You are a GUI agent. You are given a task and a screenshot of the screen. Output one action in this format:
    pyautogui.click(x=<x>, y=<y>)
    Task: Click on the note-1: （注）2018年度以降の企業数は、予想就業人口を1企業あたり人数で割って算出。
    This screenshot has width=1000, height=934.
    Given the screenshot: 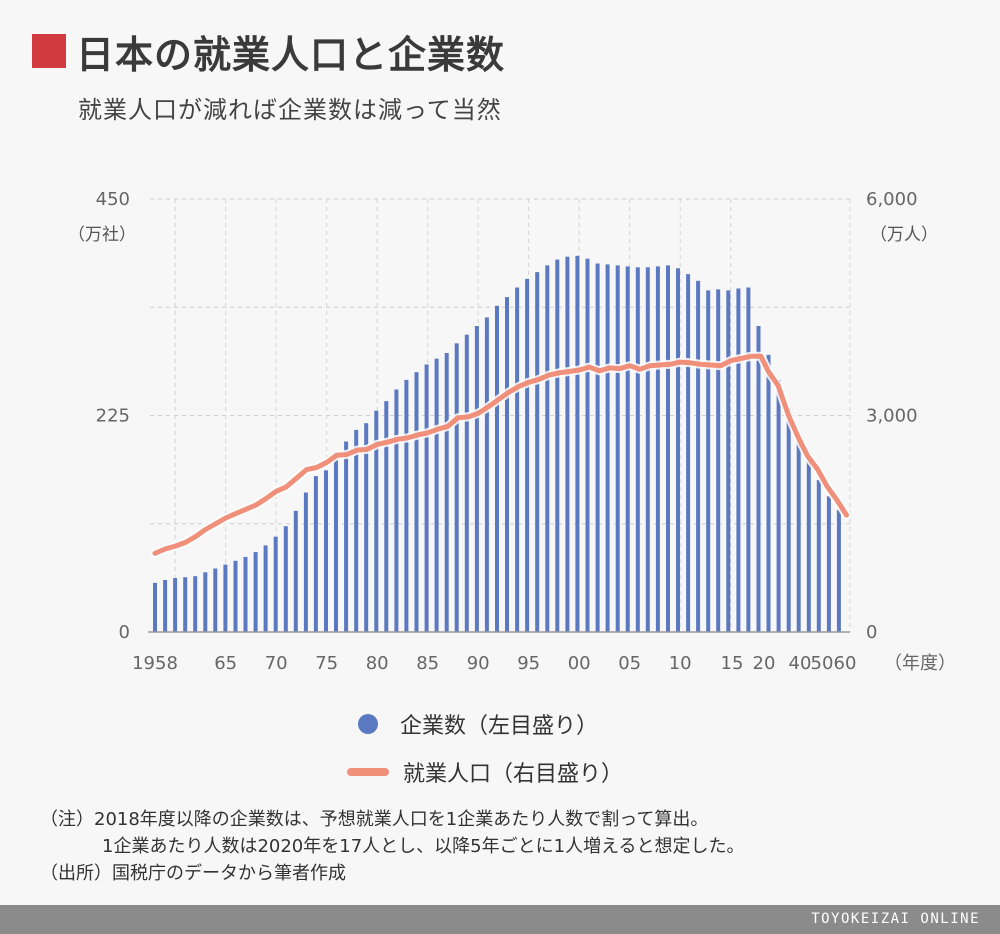 What is the action you would take?
    pyautogui.click(x=374, y=819)
    